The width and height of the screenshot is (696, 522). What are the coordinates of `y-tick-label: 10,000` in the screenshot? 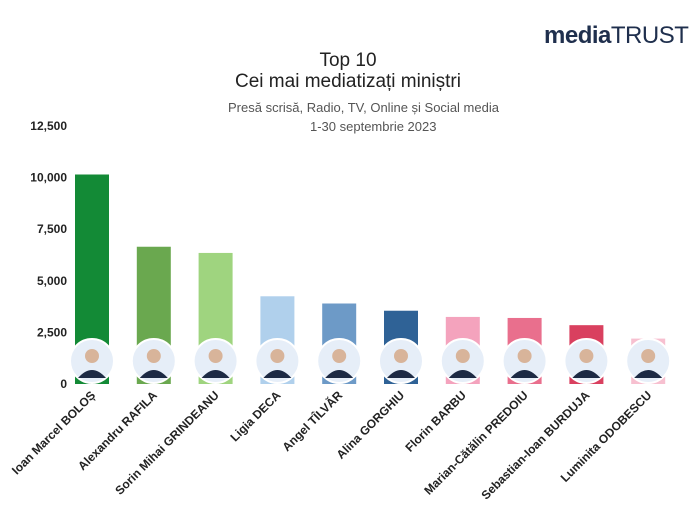 It's located at (48, 178).